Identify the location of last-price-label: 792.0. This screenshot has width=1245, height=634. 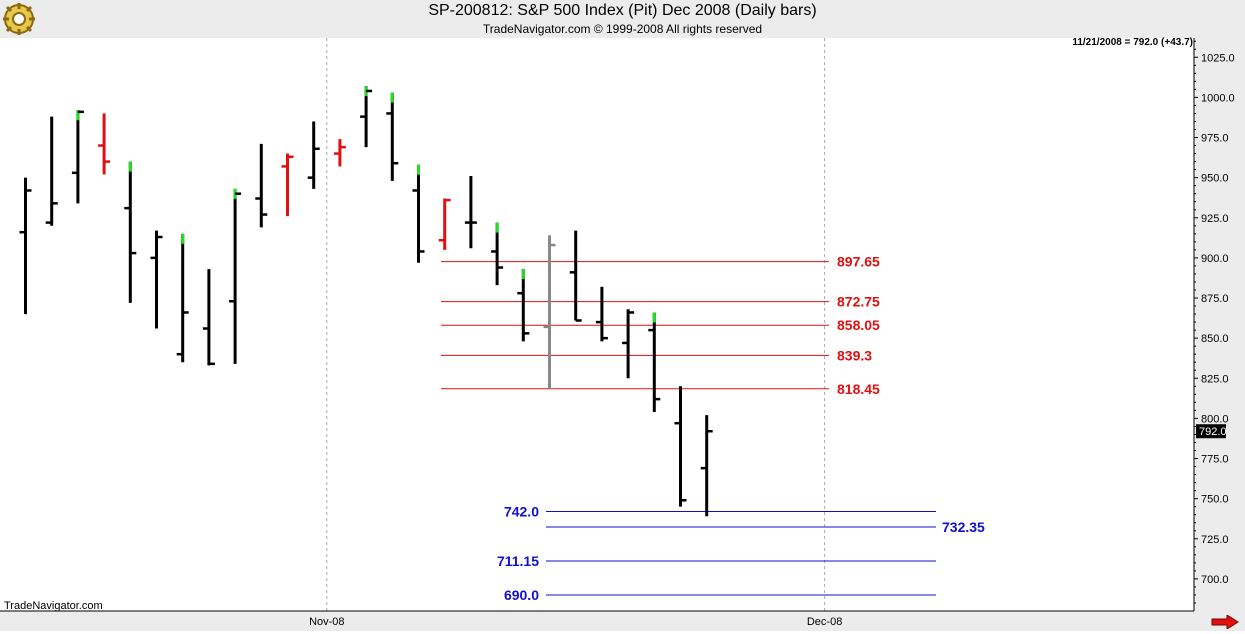
(1213, 432).